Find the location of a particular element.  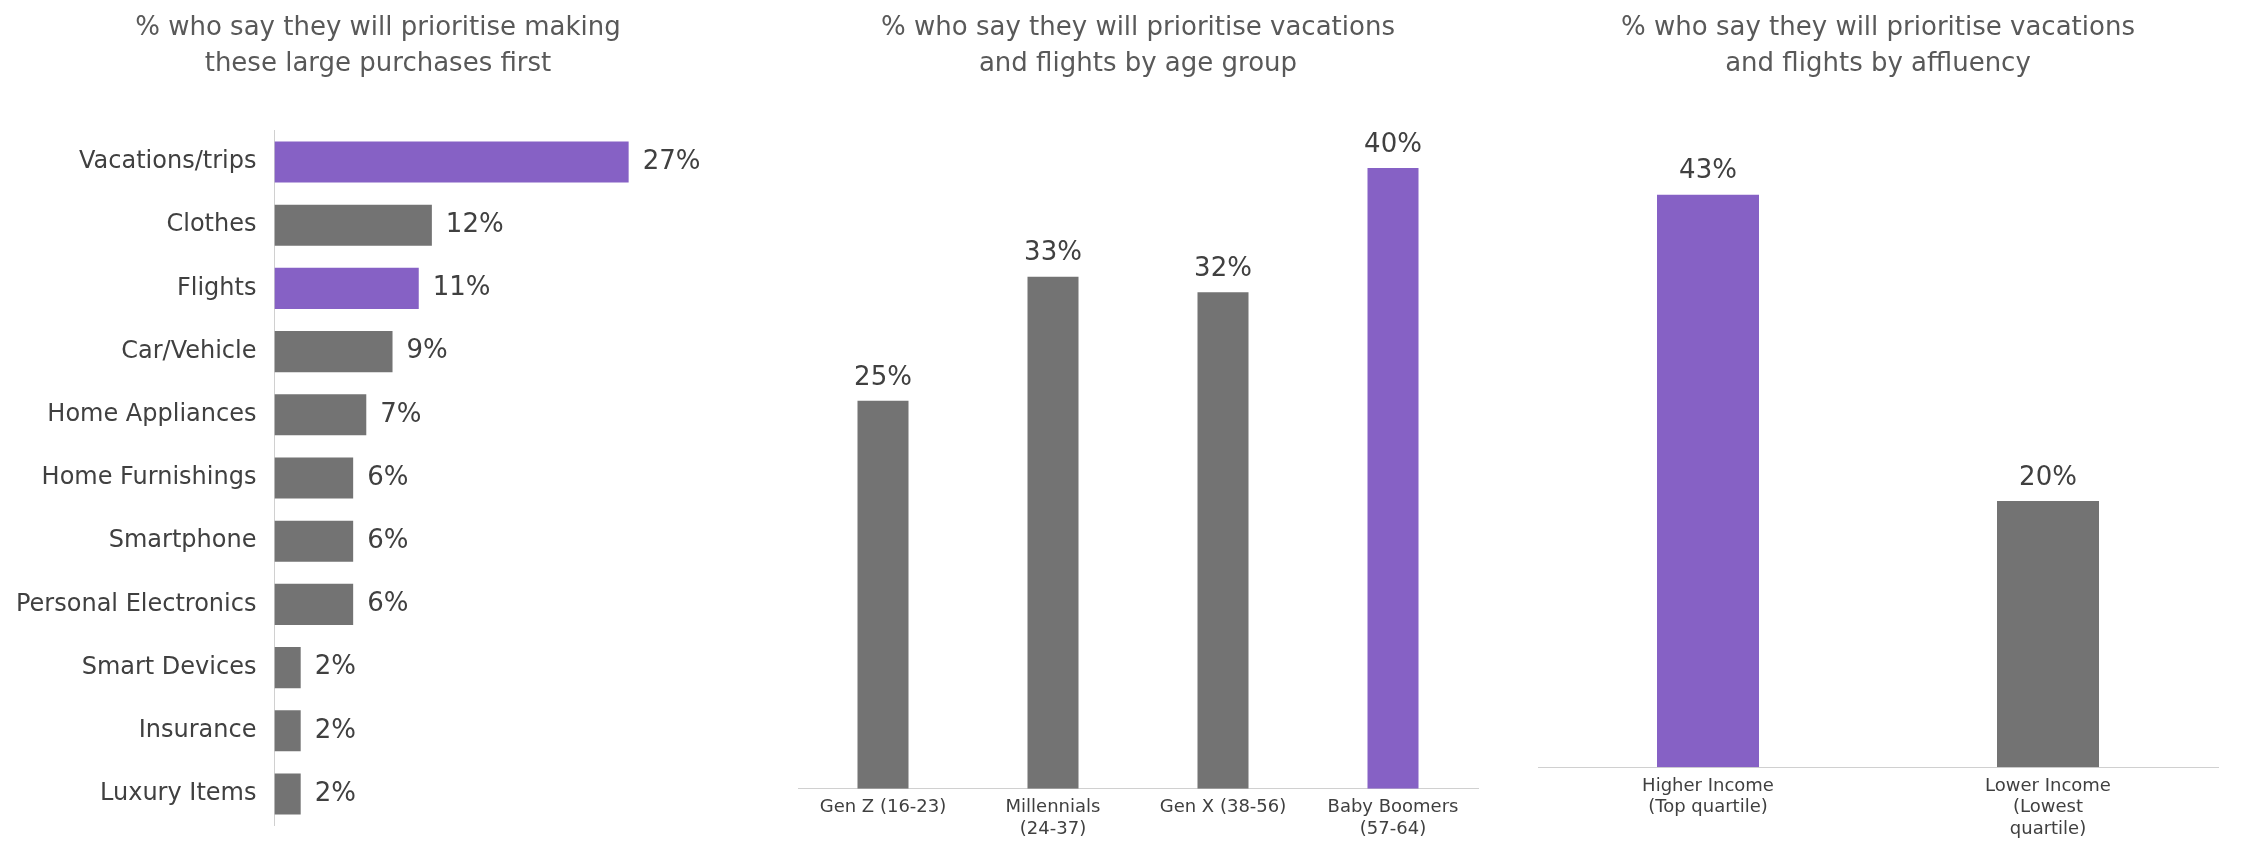

x-tick-label: Baby Boomers (57-64) is located at coordinates (1393, 816).